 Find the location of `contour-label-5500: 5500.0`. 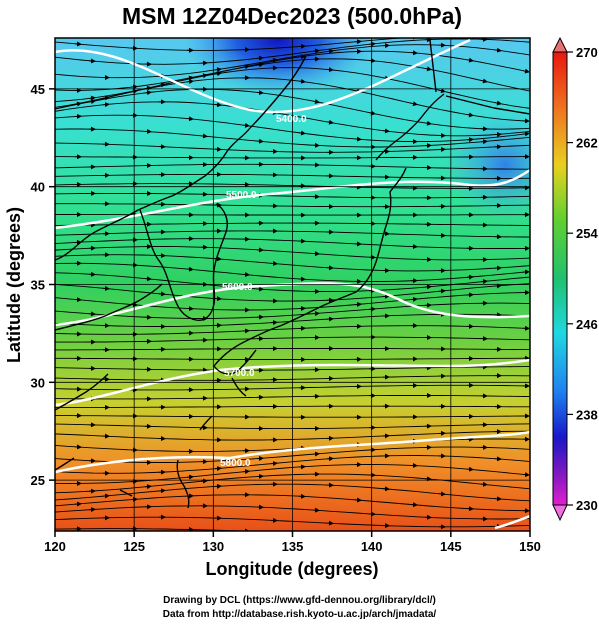

contour-label-5500: 5500.0 is located at coordinates (241, 195).